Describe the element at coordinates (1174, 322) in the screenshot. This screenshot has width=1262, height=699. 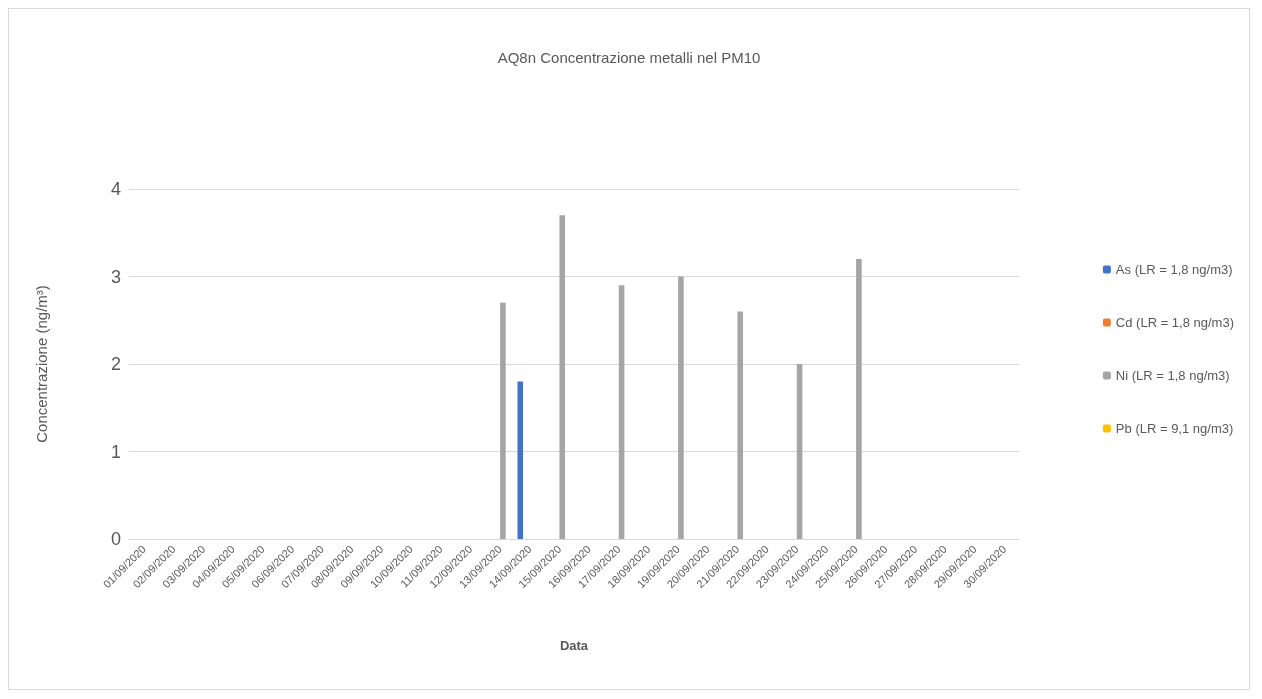
I see `legend-label: Cd (LR = 1,8 ng/m3)` at that location.